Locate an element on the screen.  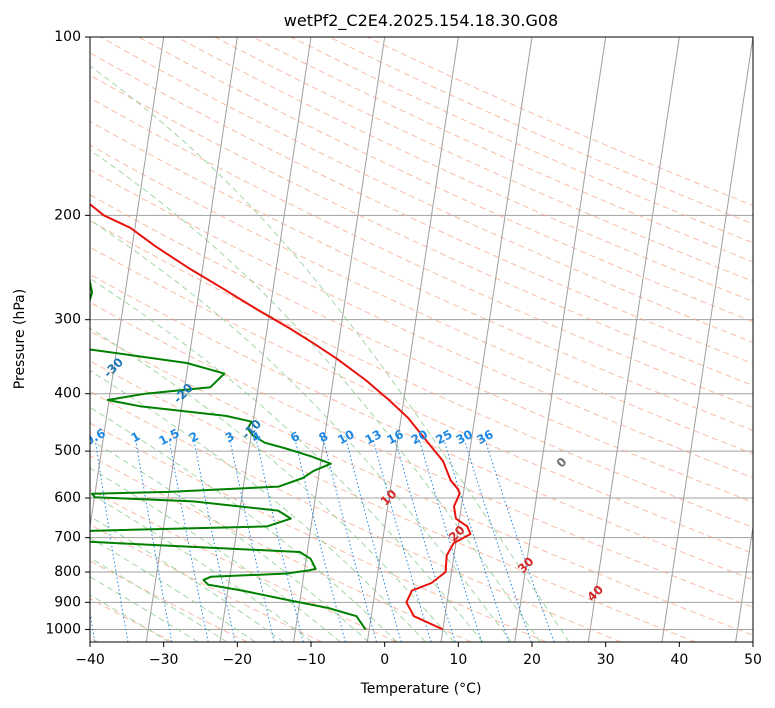
x-tick-label: 0 is located at coordinates (384, 660).